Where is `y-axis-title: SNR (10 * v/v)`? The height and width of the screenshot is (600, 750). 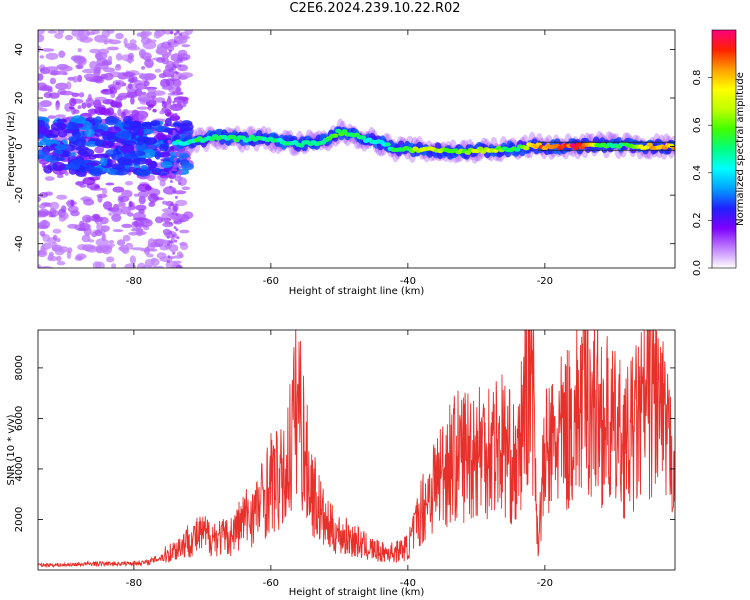 y-axis-title: SNR (10 * v/v) is located at coordinates (11, 449).